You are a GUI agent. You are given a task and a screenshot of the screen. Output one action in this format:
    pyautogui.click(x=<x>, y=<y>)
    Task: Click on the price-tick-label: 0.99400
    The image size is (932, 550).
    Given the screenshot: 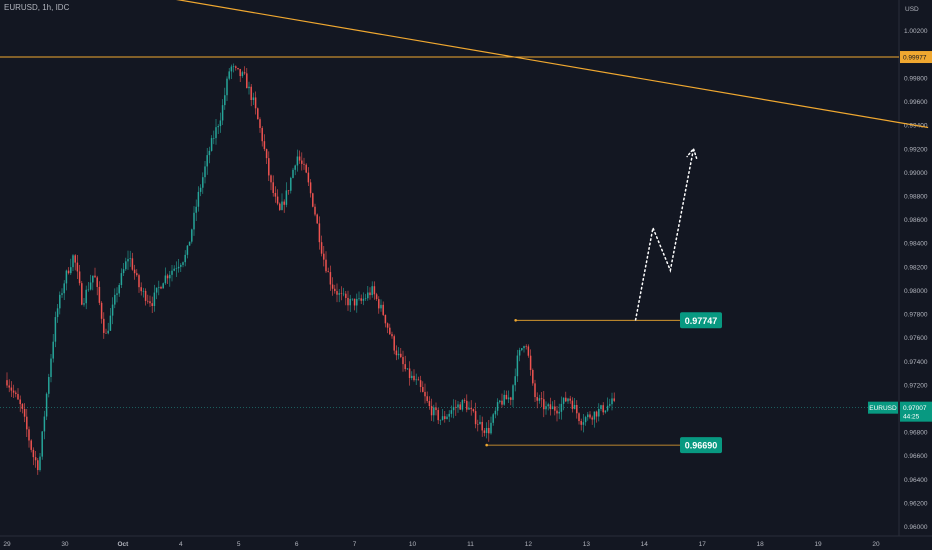 What is the action you would take?
    pyautogui.click(x=916, y=126)
    